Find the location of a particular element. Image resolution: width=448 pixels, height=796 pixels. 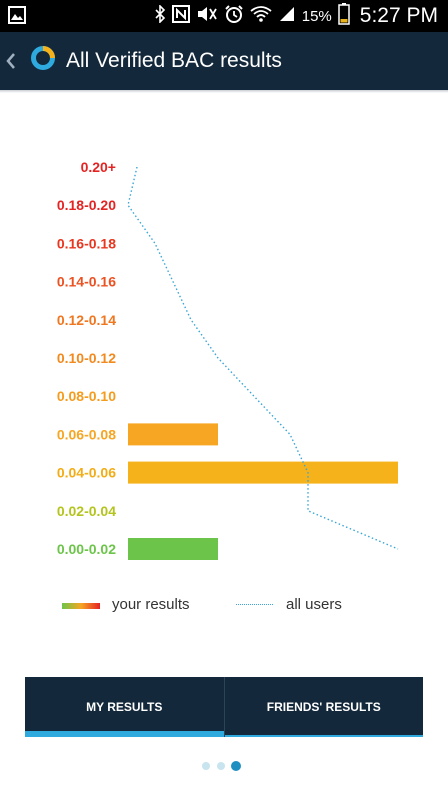

chevron-left-icon is located at coordinates (11, 61).